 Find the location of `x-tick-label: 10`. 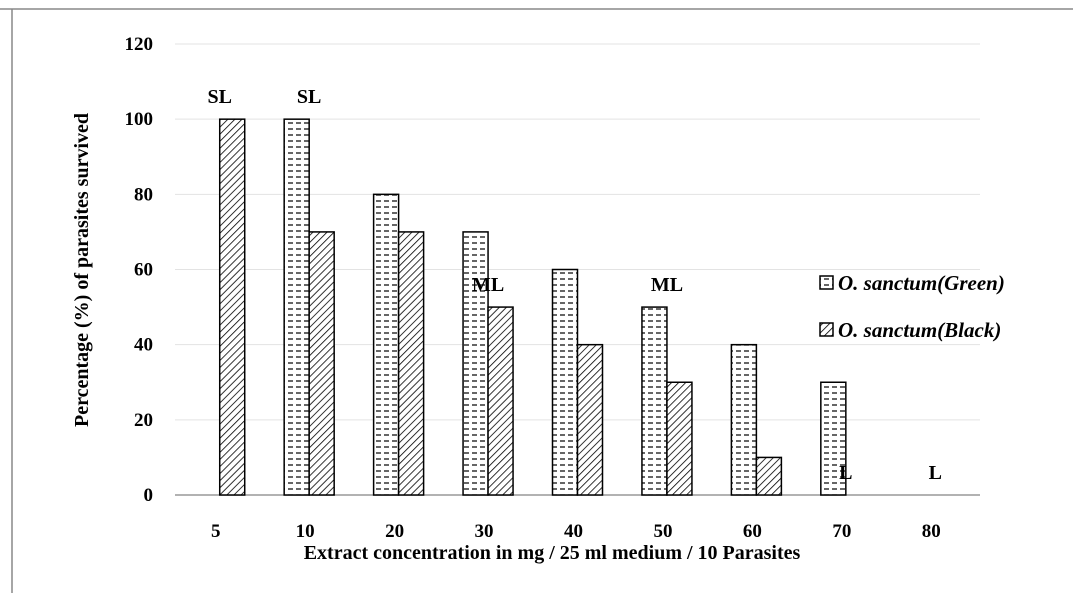

x-tick-label: 10 is located at coordinates (305, 531).